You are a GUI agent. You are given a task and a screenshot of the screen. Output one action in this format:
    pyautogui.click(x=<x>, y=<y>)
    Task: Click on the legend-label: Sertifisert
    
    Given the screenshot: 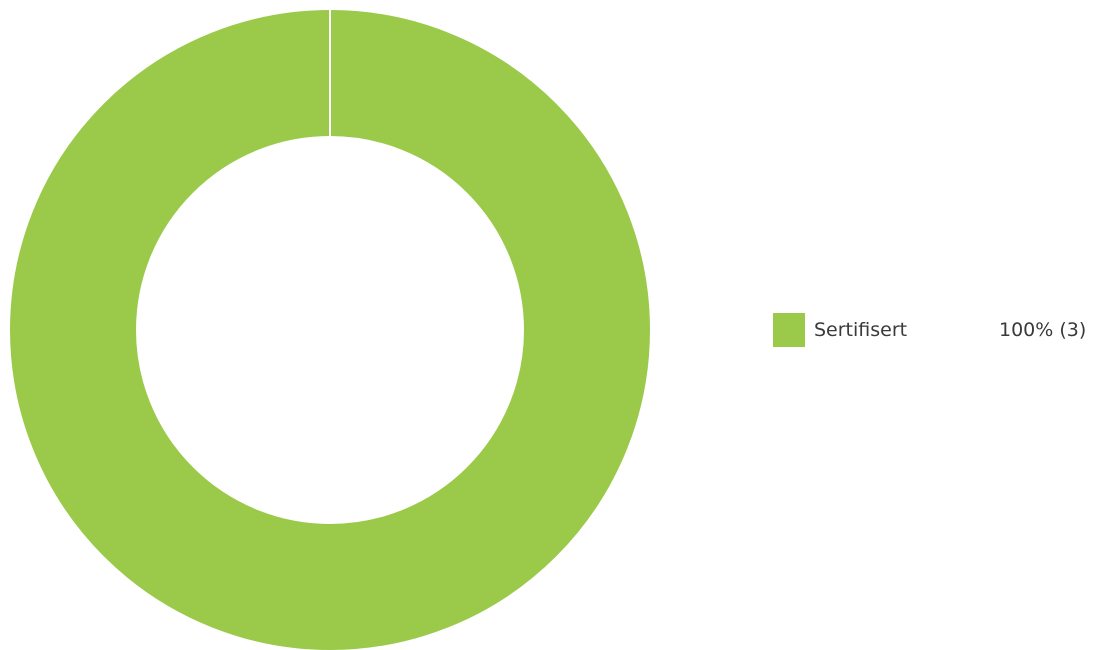 What is the action you would take?
    pyautogui.click(x=861, y=330)
    